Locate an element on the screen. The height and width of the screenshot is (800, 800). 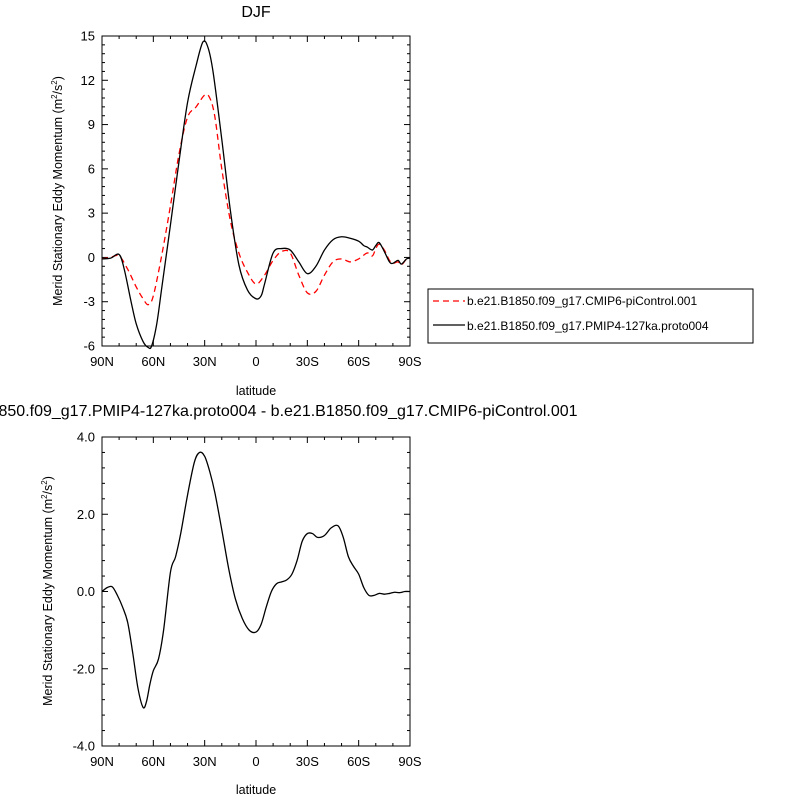
top-y-tick-label: -3 is located at coordinates (89, 301).